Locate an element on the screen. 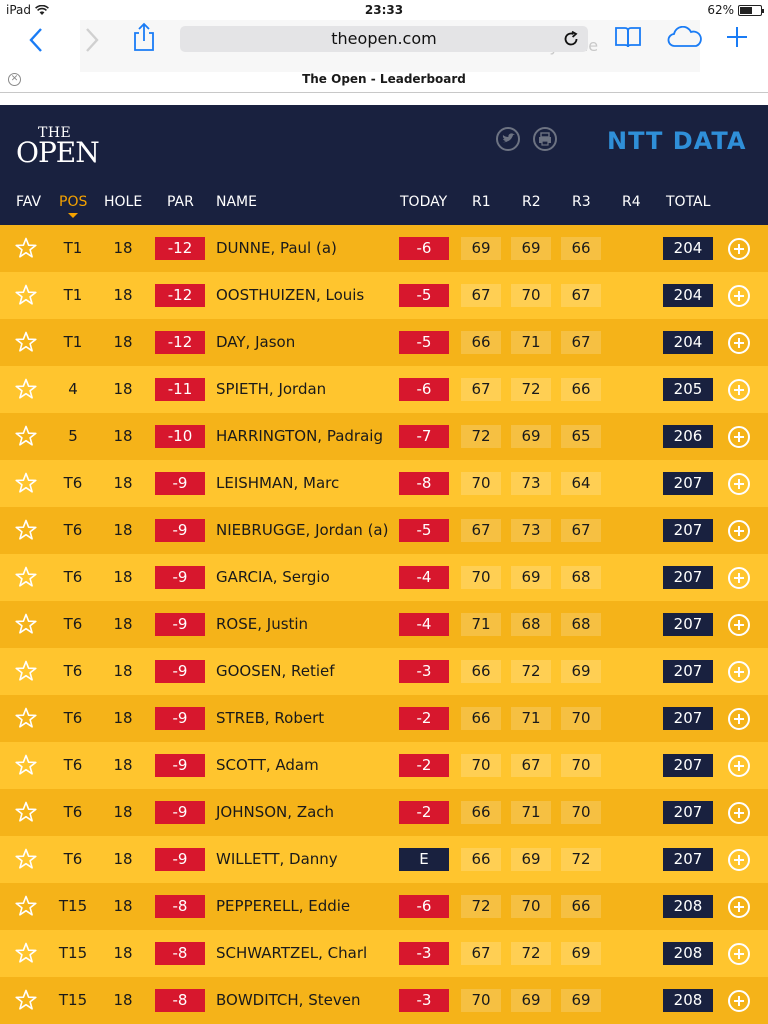  player-name: STREB, Robert is located at coordinates (270, 718).